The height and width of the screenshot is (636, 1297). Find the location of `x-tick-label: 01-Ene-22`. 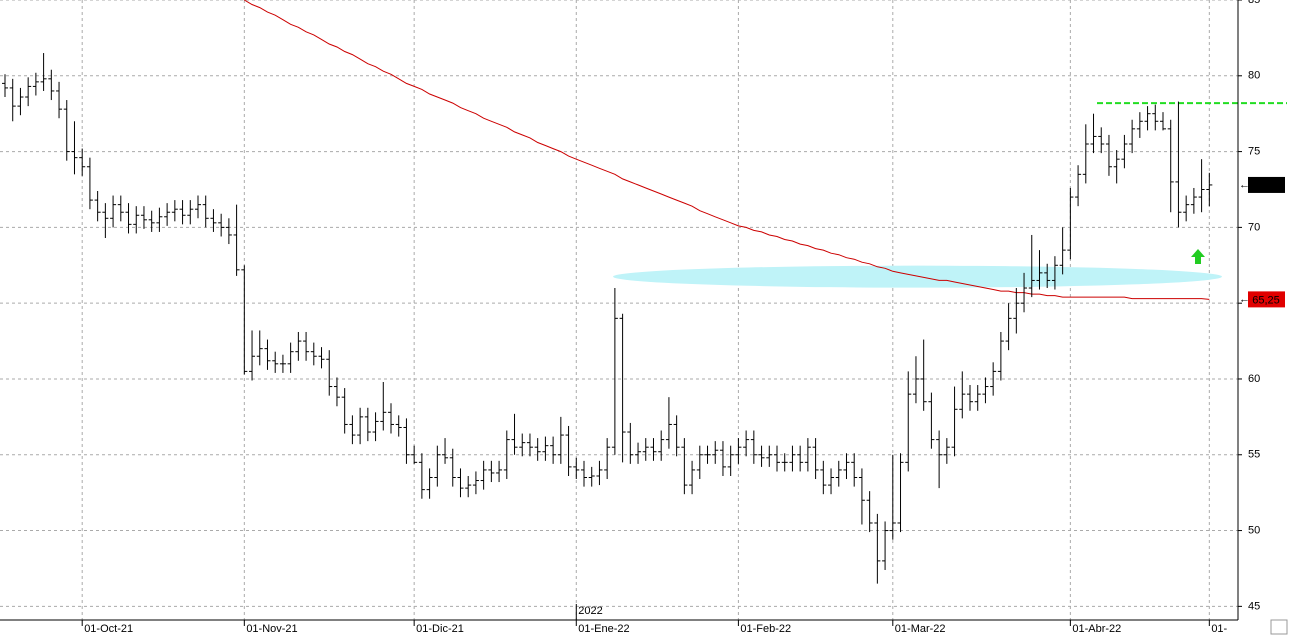

x-tick-label: 01-Ene-22 is located at coordinates (603, 629).